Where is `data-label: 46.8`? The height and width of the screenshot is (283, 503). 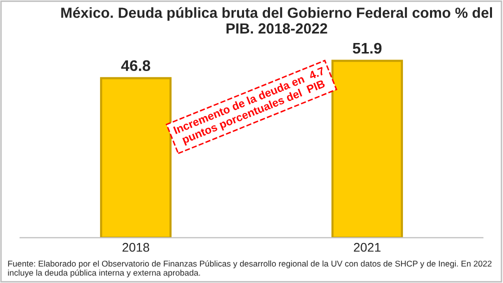 data-label: 46.8 is located at coordinates (135, 66).